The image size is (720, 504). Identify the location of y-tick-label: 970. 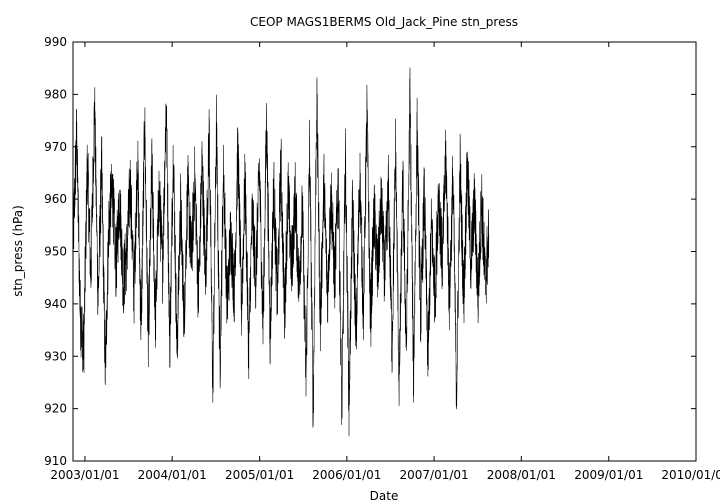
(55, 147).